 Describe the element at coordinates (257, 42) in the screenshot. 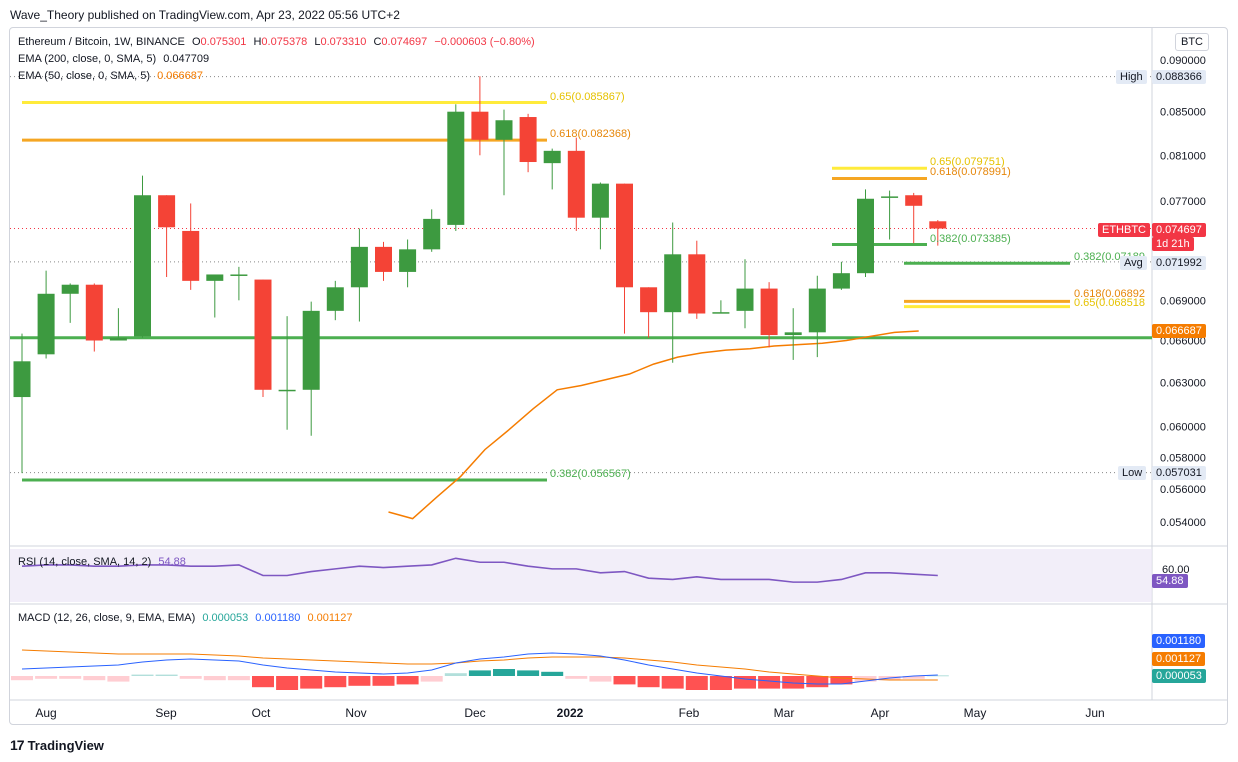

I see `ohlc-h-label: H` at that location.